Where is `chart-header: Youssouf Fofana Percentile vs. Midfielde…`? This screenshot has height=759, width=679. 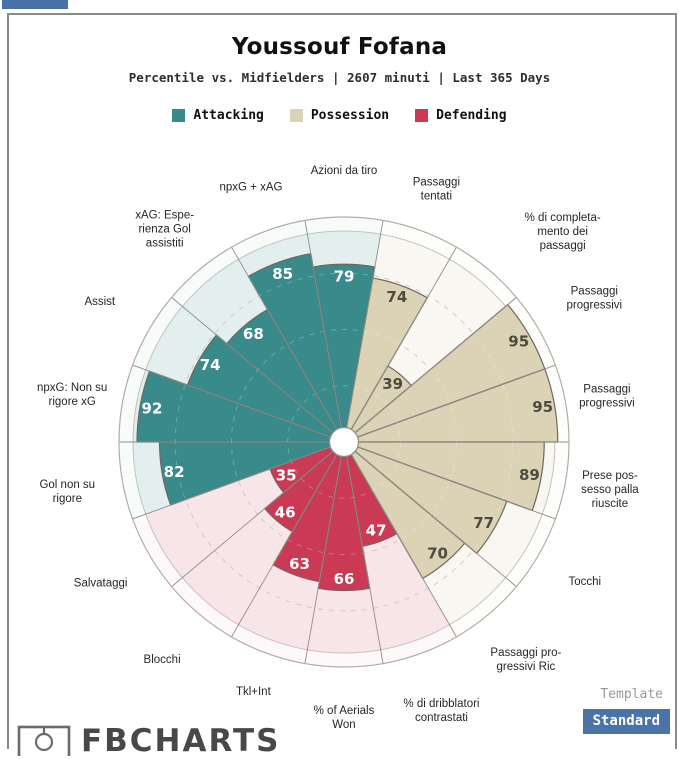
chart-header: Youssouf Fofana Percentile vs. Midfielde… is located at coordinates (339, 59).